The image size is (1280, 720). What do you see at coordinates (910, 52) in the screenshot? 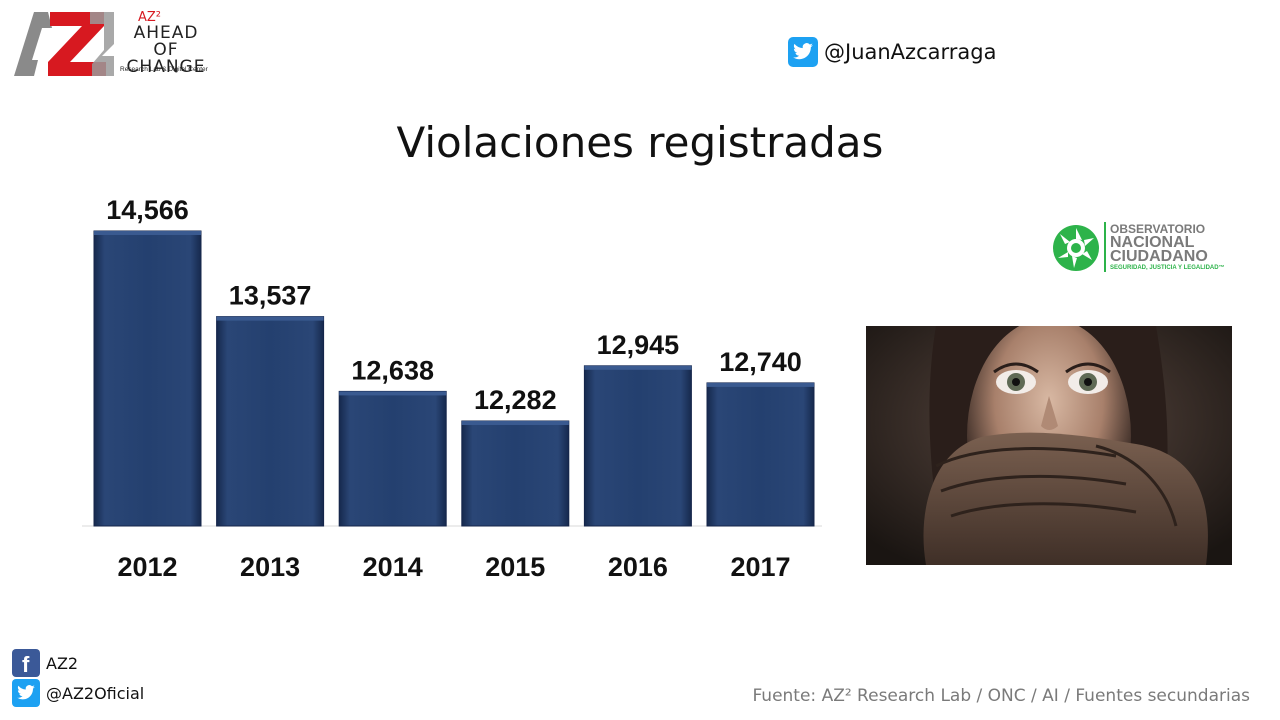
I see `header-twitter-handle: @JuanAzcarraga` at bounding box center [910, 52].